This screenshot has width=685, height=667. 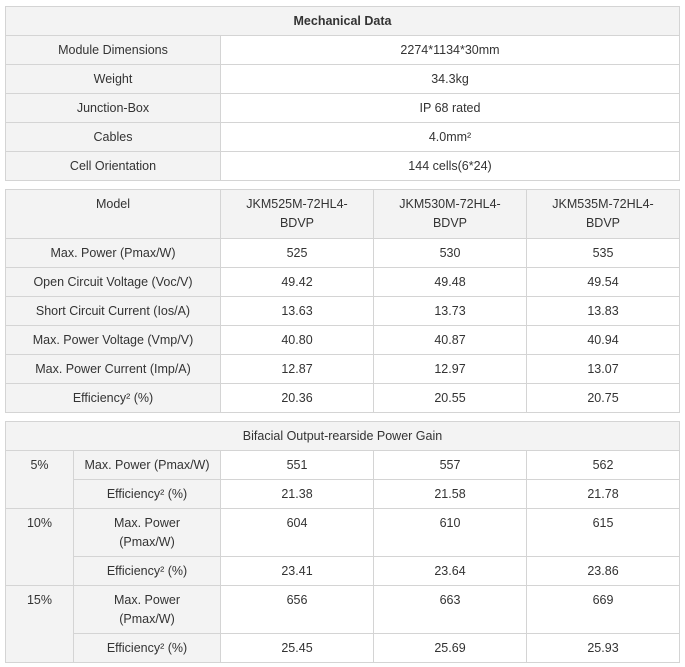 I want to click on cell-value: 13.63, so click(x=297, y=311).